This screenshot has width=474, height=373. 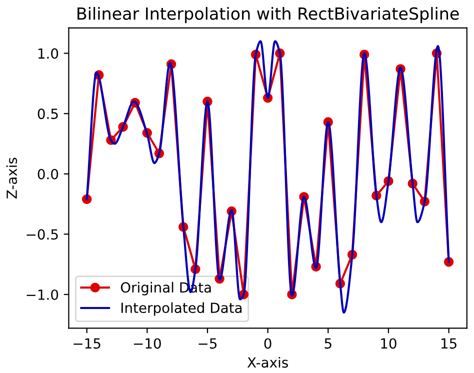 I want to click on x-tick-label: 15, so click(x=448, y=343).